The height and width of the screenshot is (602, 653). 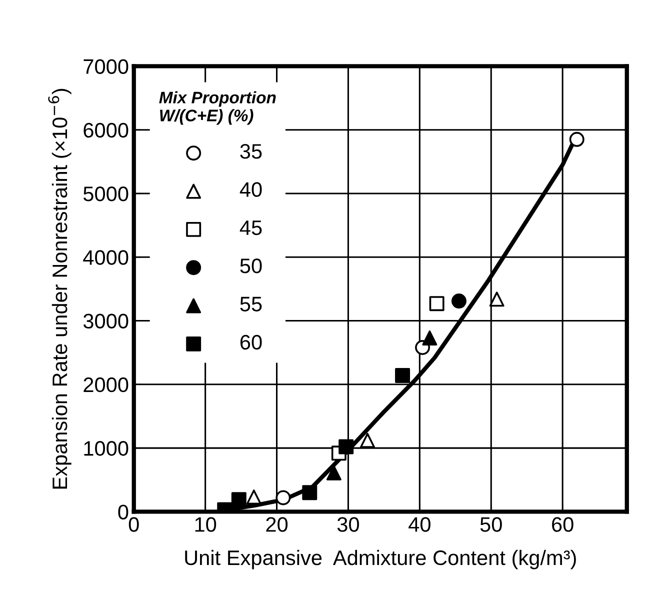 I want to click on x-tick-label: 40, so click(x=419, y=524).